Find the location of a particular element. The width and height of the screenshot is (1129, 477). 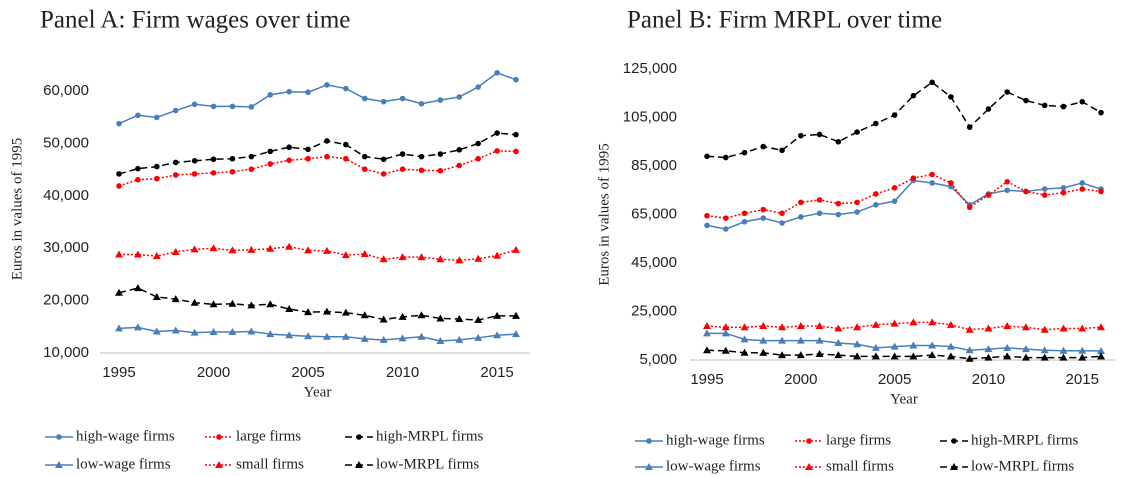

x-tick-label: 2015 is located at coordinates (1082, 379).